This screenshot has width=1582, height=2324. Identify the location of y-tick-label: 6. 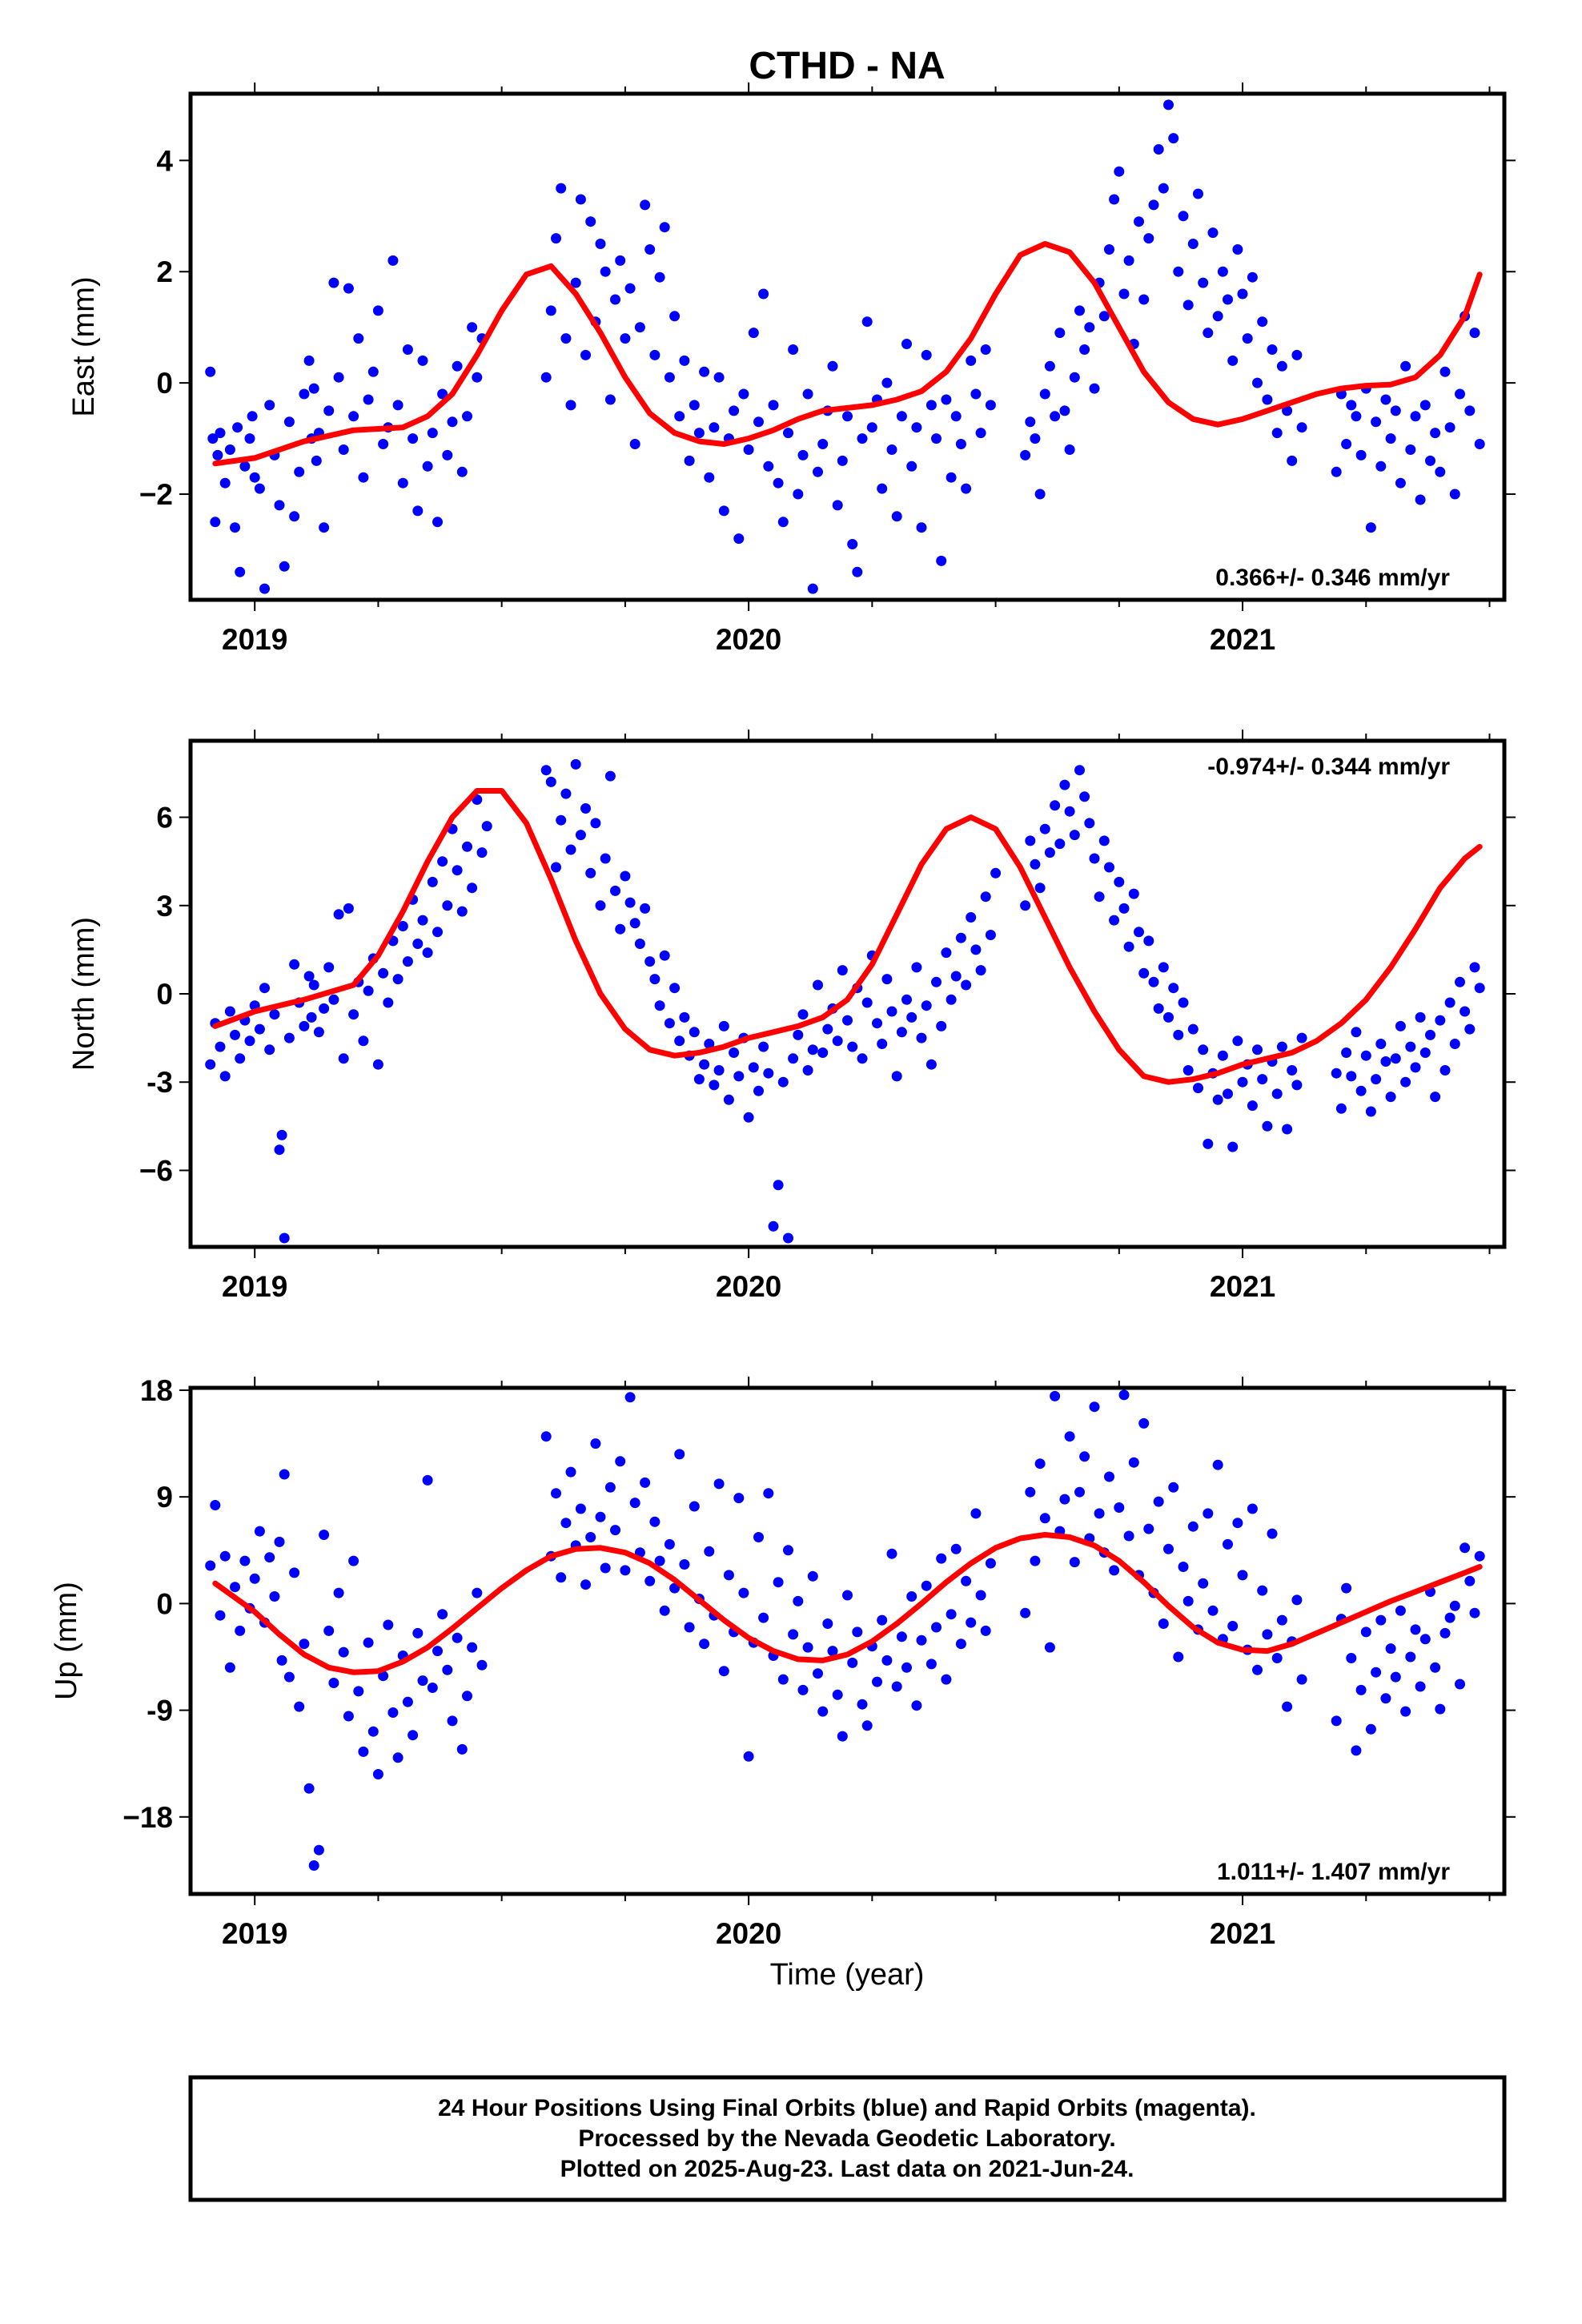
(164, 818).